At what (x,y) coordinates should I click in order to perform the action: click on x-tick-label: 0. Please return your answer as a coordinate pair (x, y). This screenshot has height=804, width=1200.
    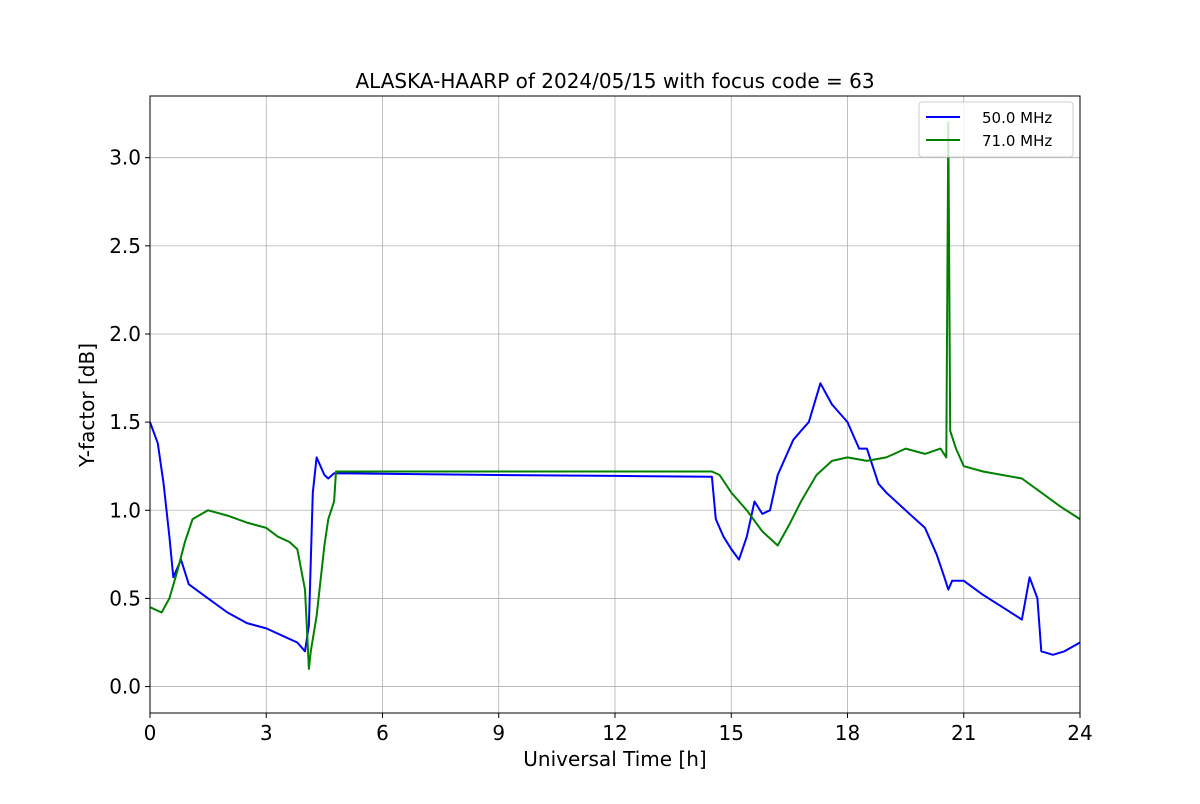
    Looking at the image, I should click on (150, 733).